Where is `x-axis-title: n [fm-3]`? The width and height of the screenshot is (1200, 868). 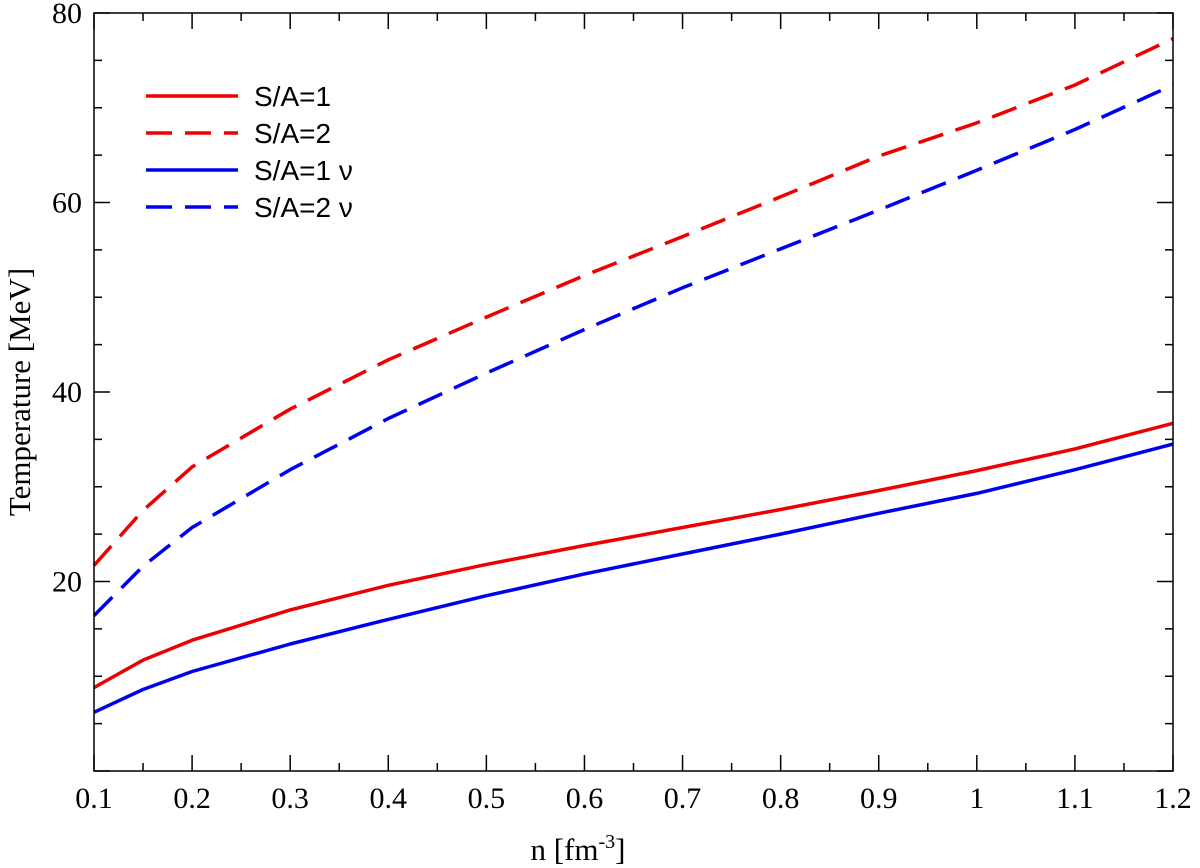
x-axis-title: n [fm-3] is located at coordinates (577, 849).